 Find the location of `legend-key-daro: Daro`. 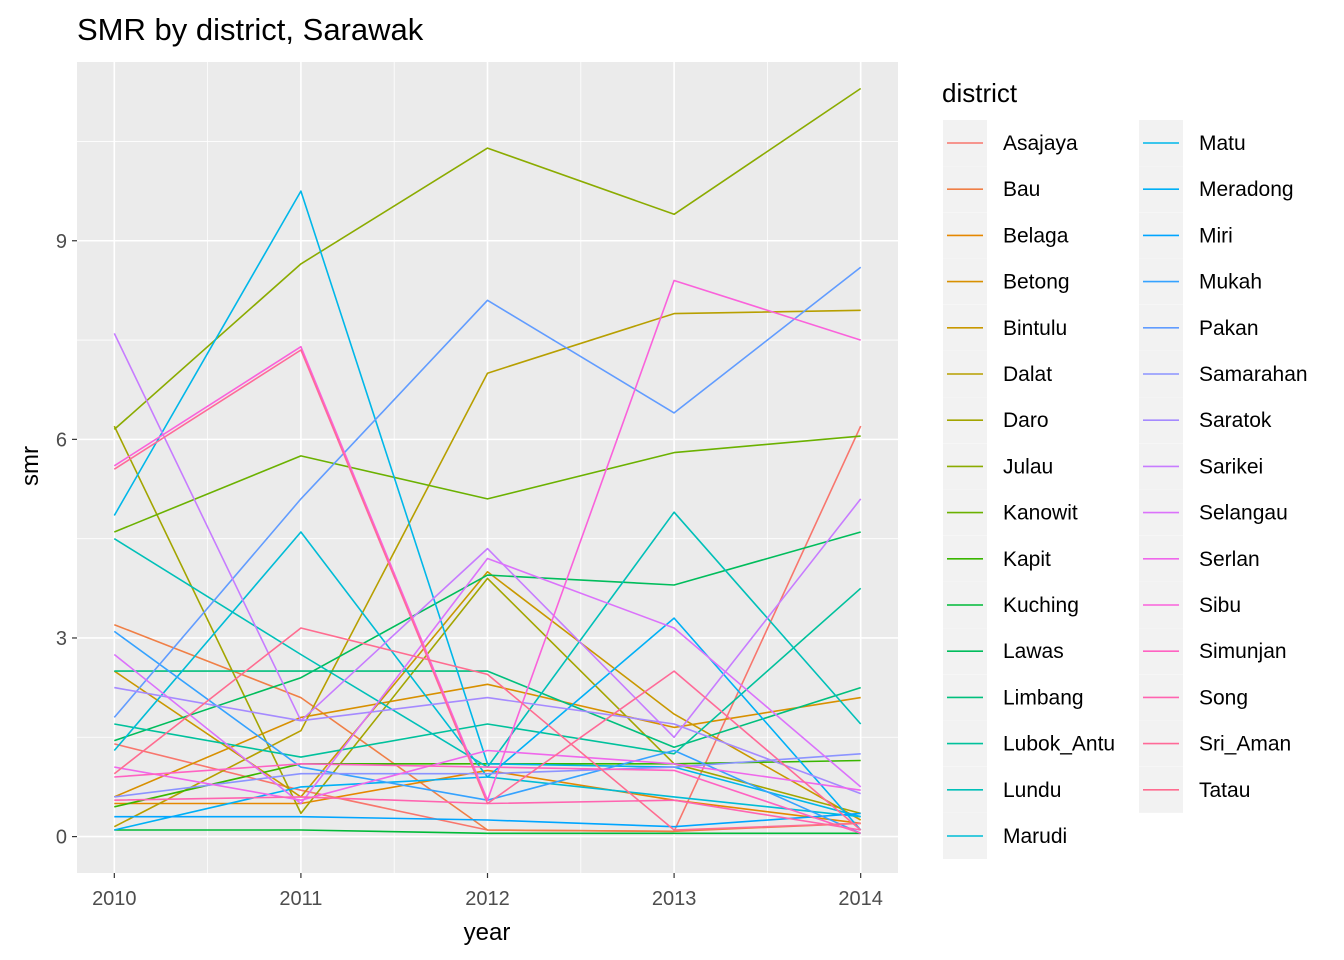

legend-key-daro: Daro is located at coordinates (996, 420).